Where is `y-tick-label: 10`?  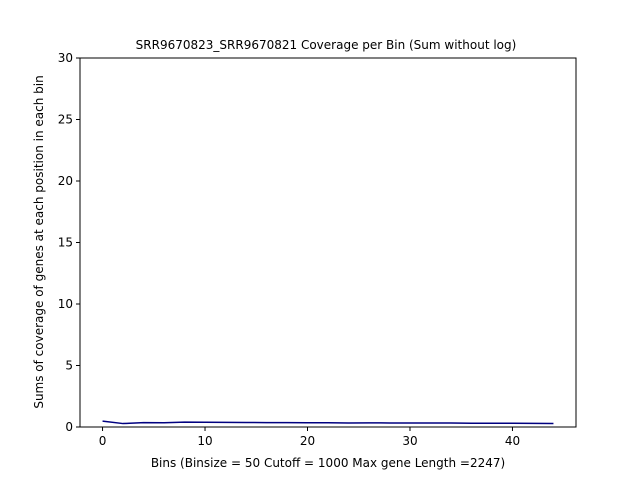 y-tick-label: 10 is located at coordinates (65, 304).